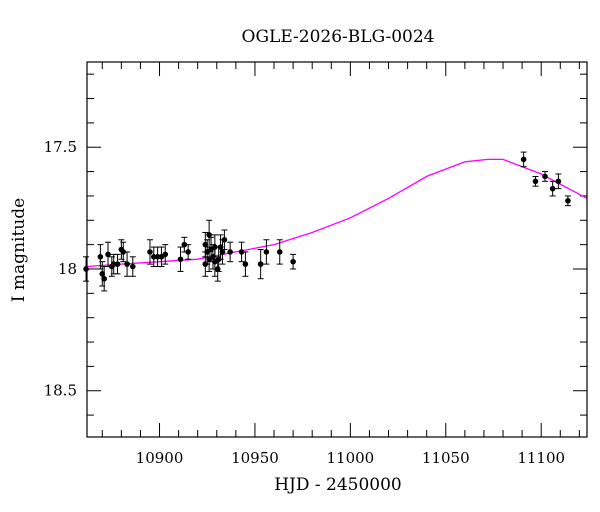  What do you see at coordinates (160, 458) in the screenshot?
I see `x-tick-label: 10900` at bounding box center [160, 458].